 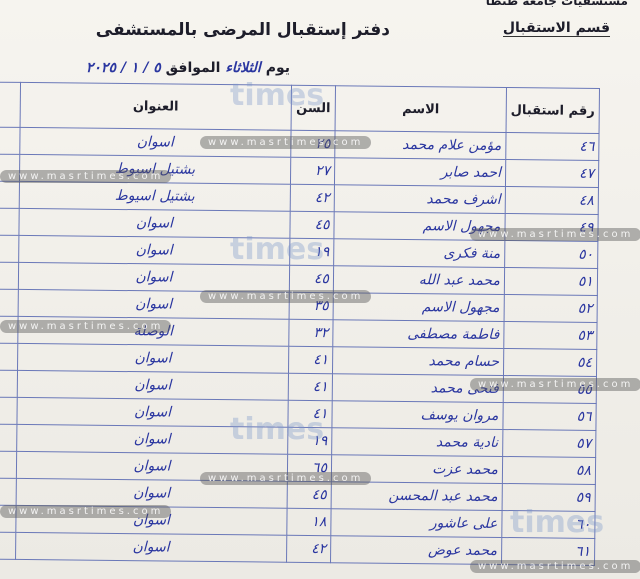 What do you see at coordinates (552, 200) in the screenshot?
I see `receipt-number: ٤٨` at bounding box center [552, 200].